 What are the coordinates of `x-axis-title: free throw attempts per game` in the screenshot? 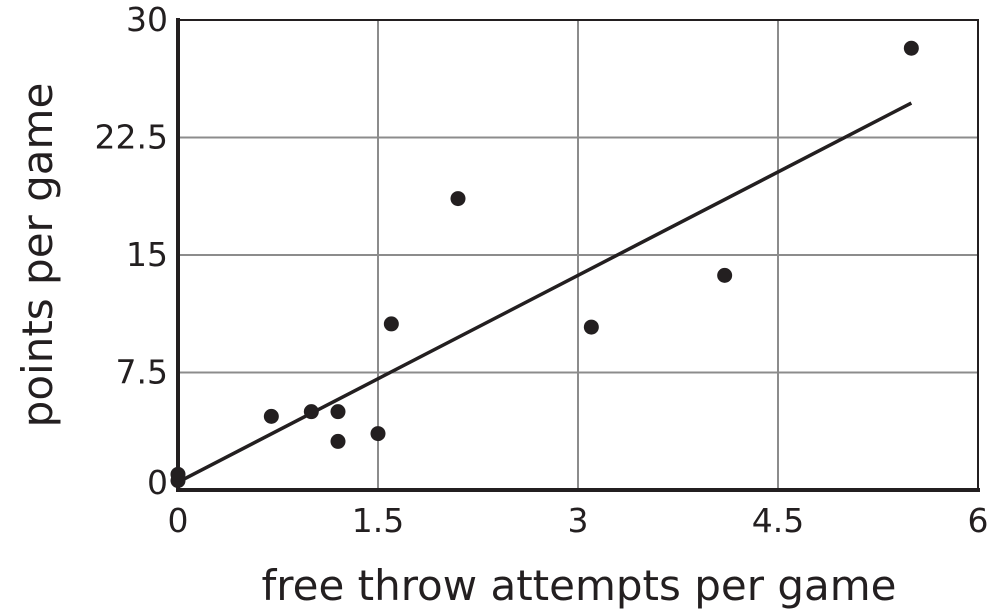 It's located at (578, 585).